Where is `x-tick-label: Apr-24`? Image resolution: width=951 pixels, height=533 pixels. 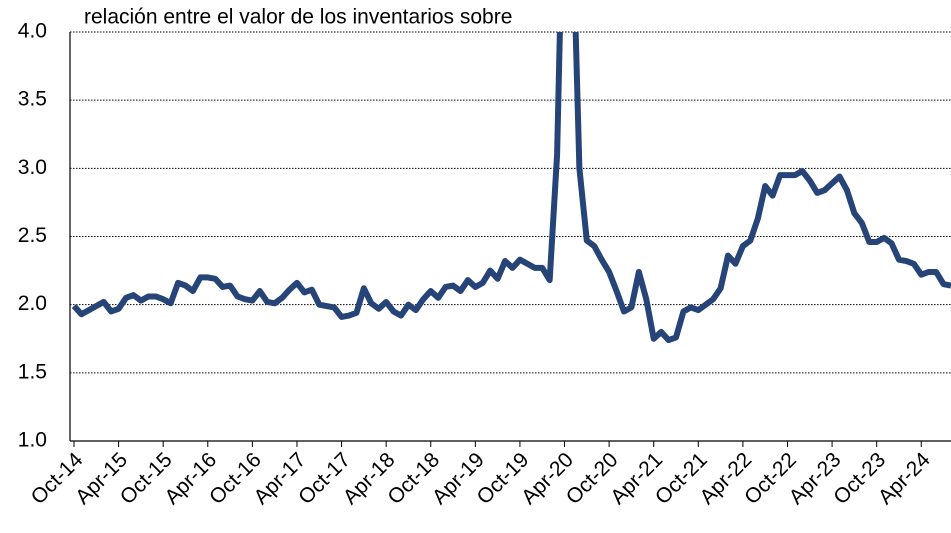 x-tick-label: Apr-24 is located at coordinates (904, 478).